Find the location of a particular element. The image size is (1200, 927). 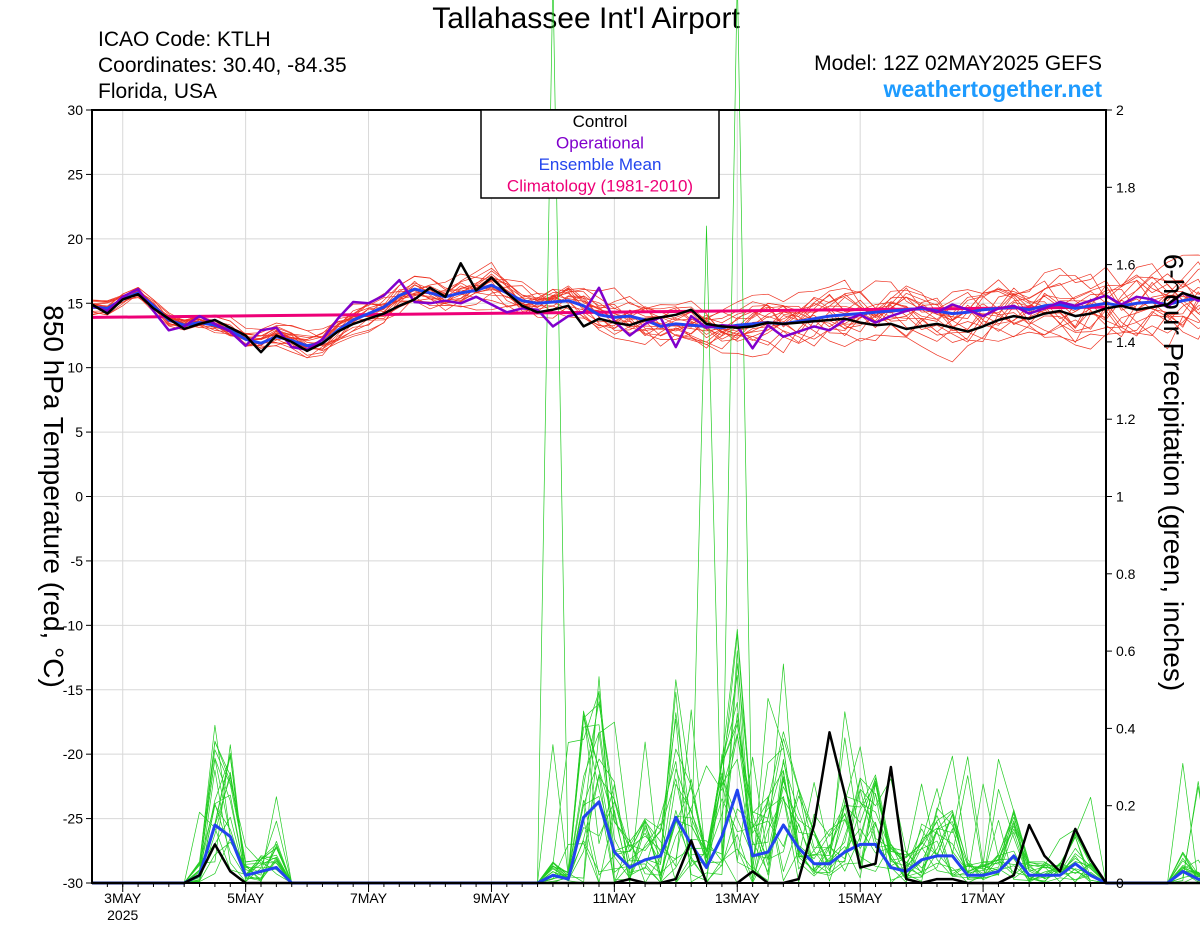

legend-entry: Ensemble Mean is located at coordinates (600, 164).